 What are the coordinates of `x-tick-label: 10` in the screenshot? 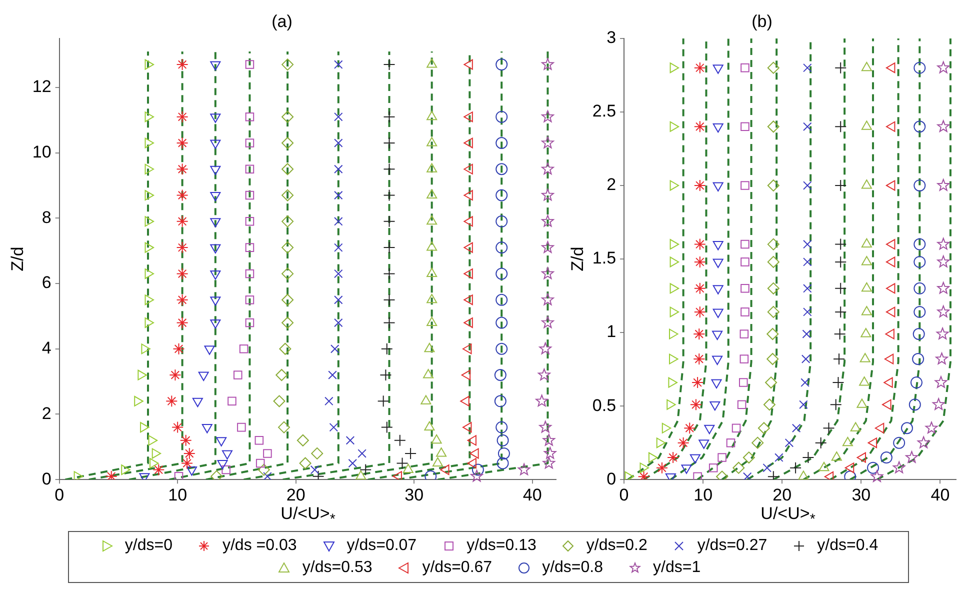 It's located at (178, 494).